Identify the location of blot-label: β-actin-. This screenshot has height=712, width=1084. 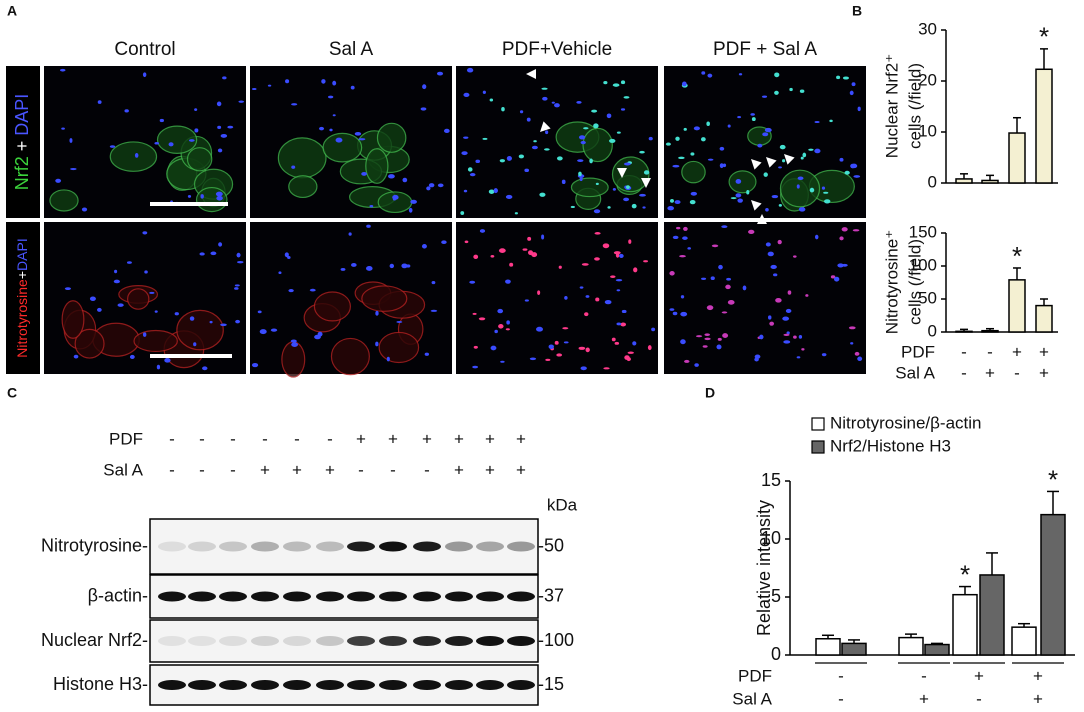
(118, 595).